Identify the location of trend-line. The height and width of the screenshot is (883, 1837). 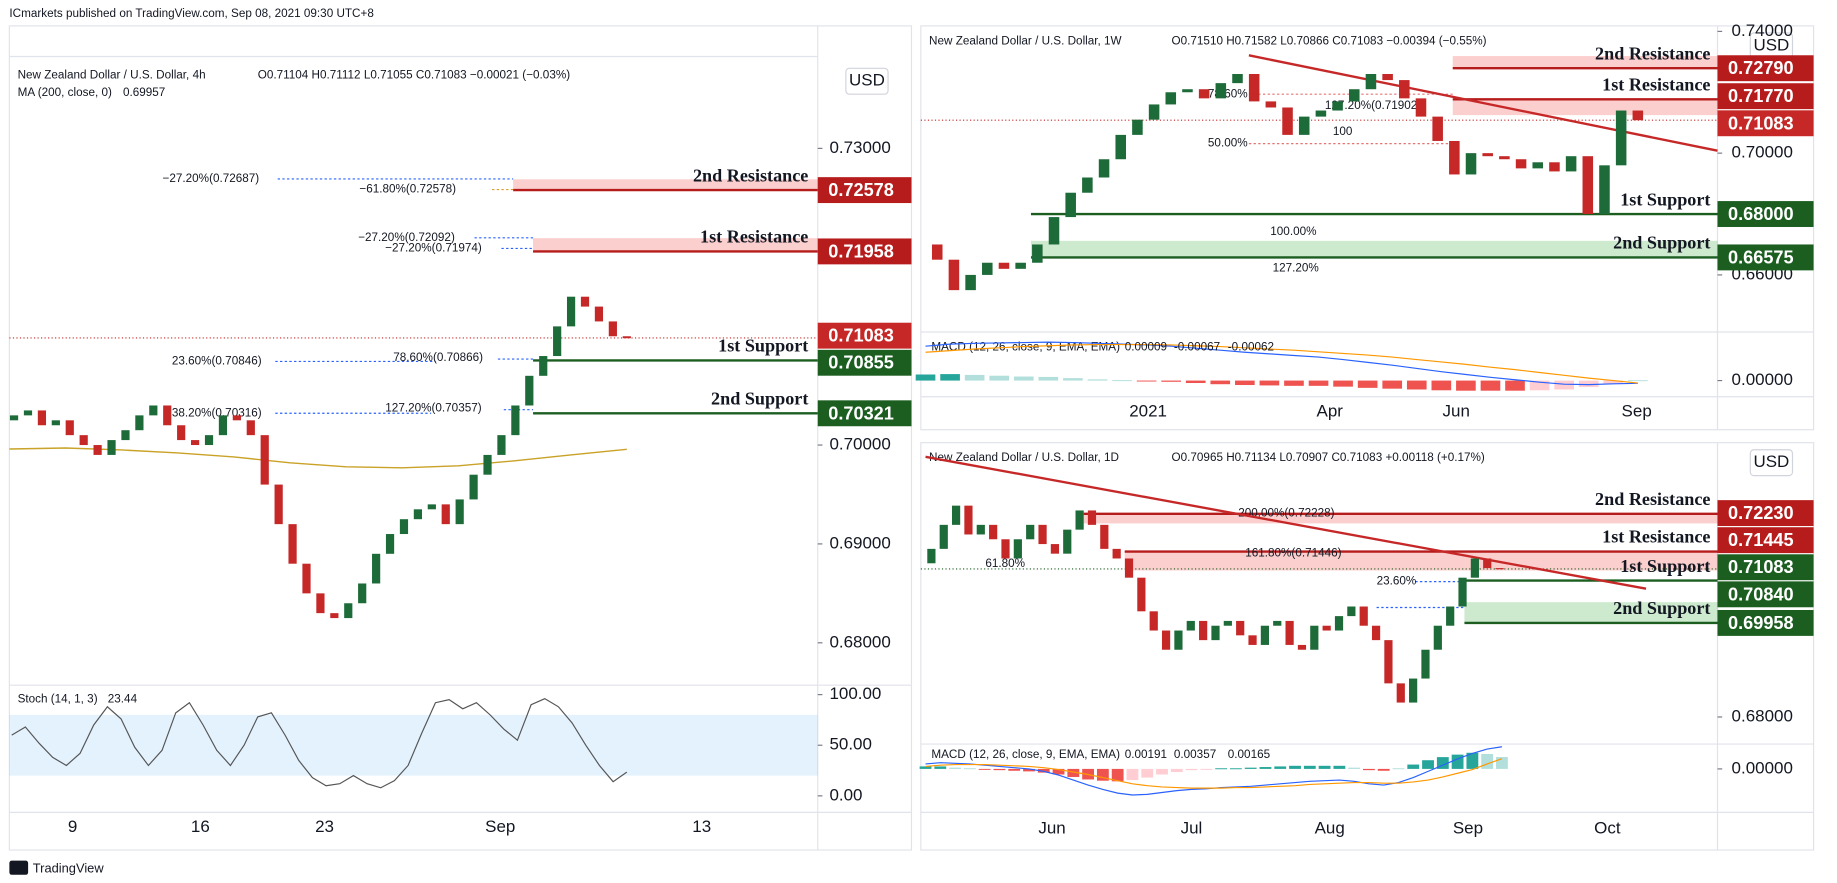
(1483, 103).